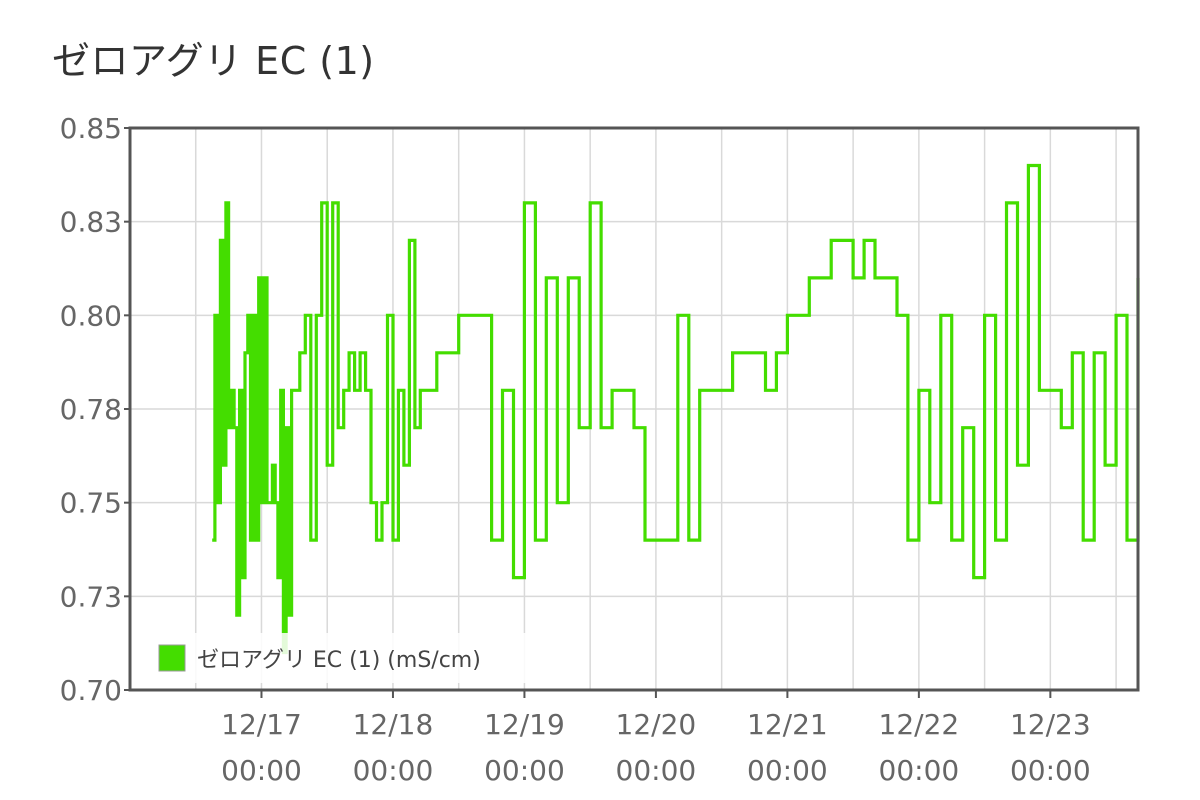 The height and width of the screenshot is (800, 1200). Describe the element at coordinates (339, 660) in the screenshot. I see `legend-entry: ゼロアグリ EC (1) (mS/cm)` at that location.